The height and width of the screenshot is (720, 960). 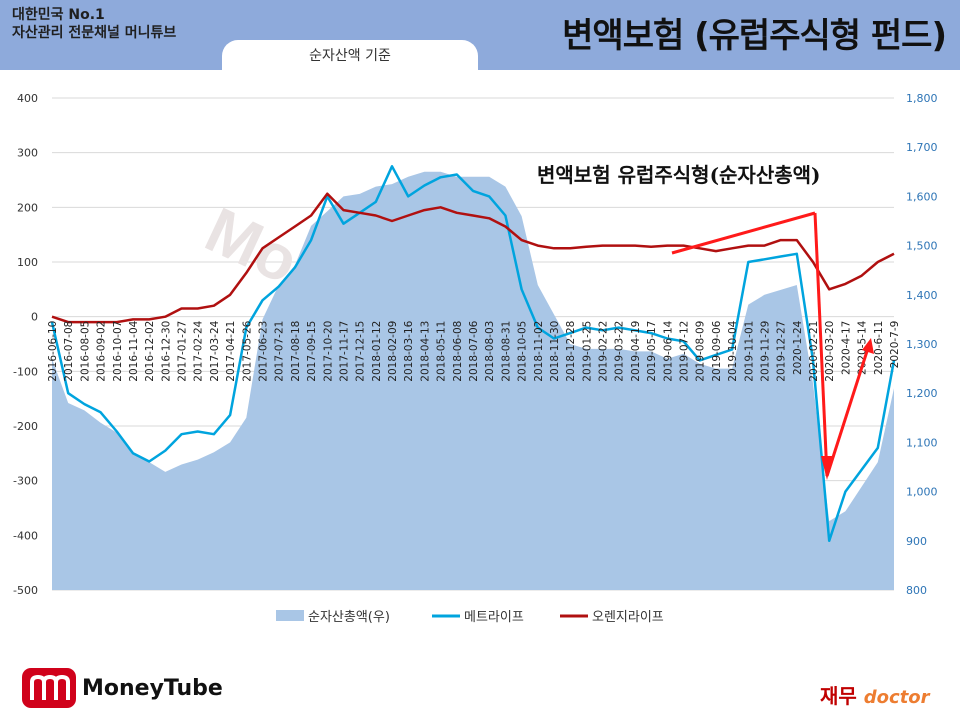 I want to click on x-tick-label: 2017-11-17, so click(x=344, y=351).